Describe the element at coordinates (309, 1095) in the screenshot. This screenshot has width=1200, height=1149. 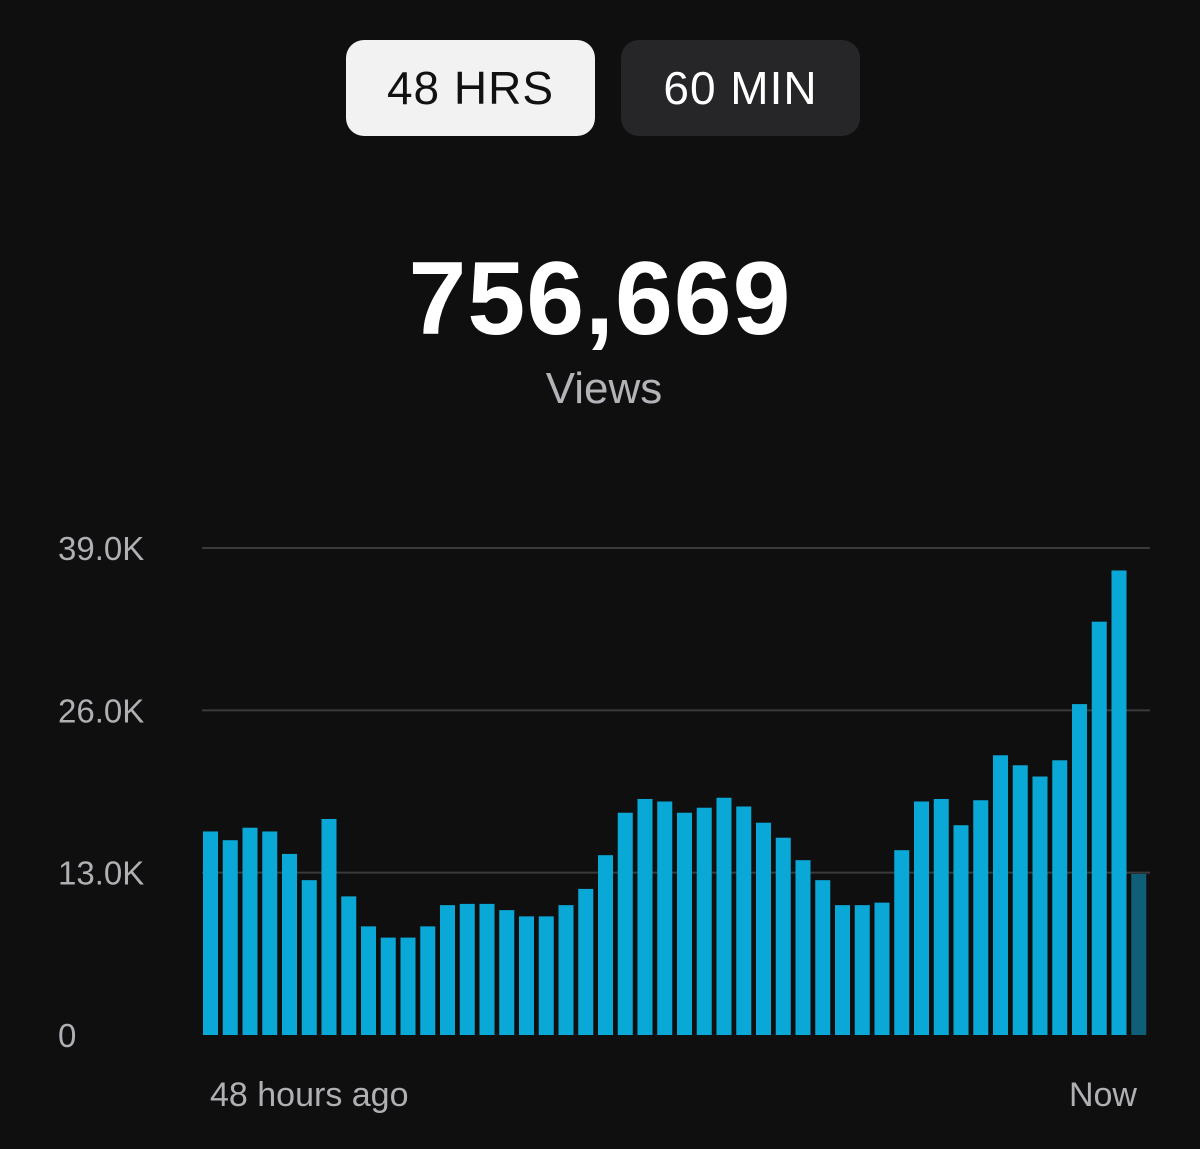
I see `x-start-label: 48 hours ago` at that location.